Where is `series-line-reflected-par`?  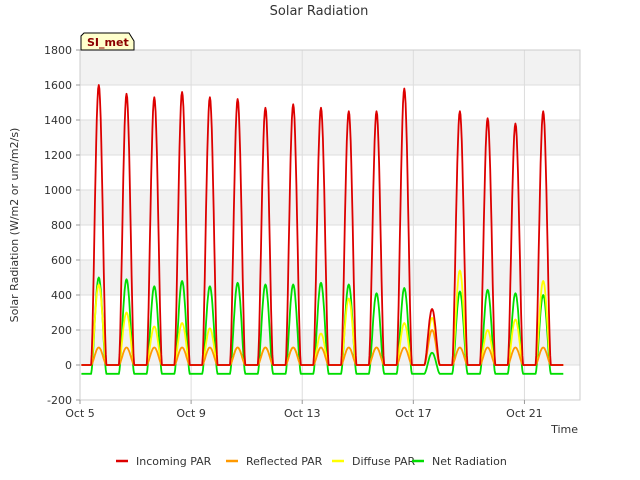
series-line-reflected-par is located at coordinates (322, 347).